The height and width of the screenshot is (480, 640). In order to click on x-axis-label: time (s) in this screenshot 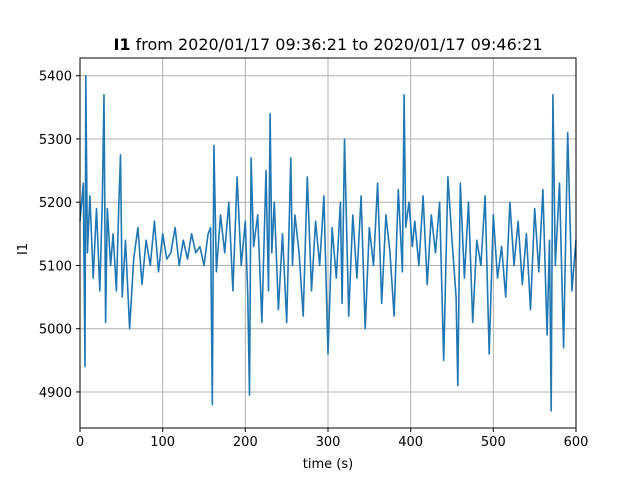, I will do `click(328, 464)`.